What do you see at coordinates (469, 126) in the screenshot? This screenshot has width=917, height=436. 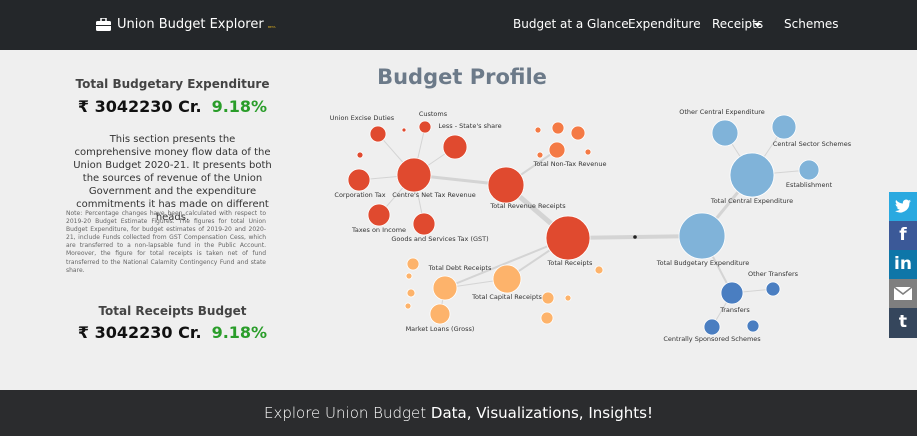 I see `node-label: Less - State's share` at bounding box center [469, 126].